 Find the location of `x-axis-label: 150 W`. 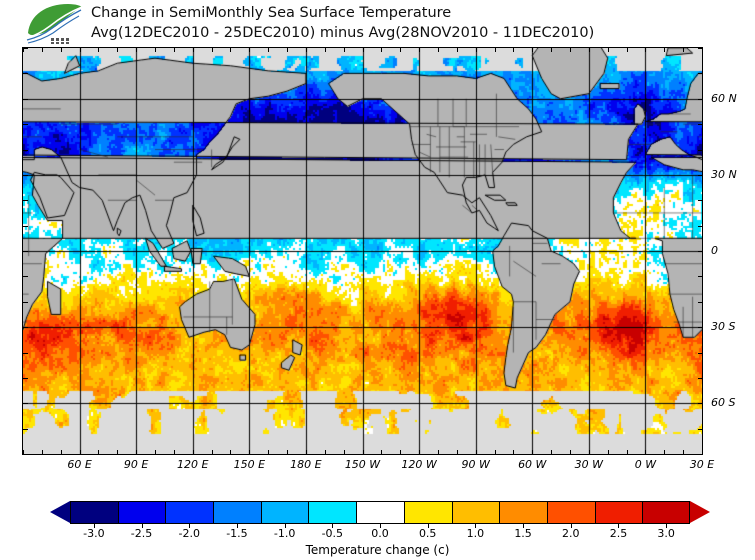

x-axis-label: 150 W is located at coordinates (362, 464).